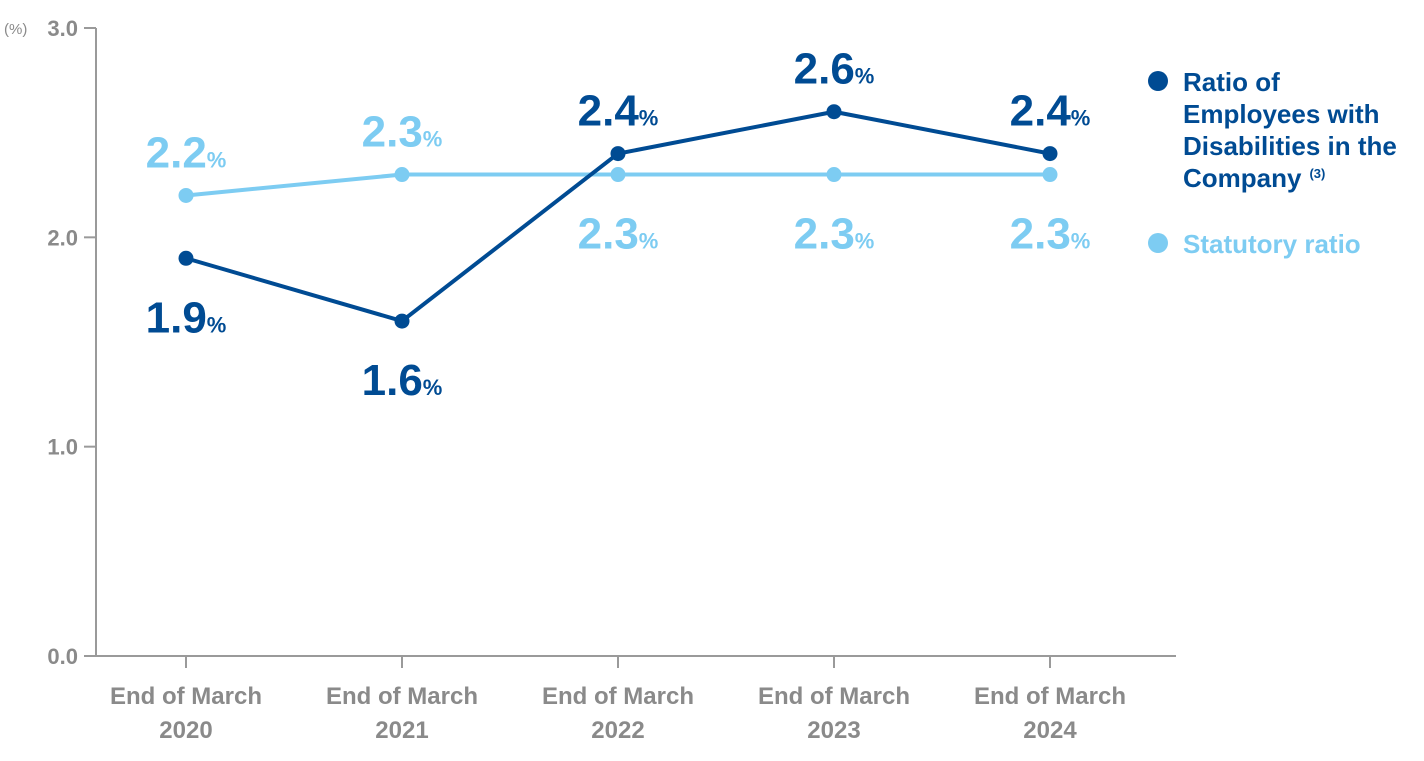 The height and width of the screenshot is (761, 1424). Describe the element at coordinates (1317, 173) in the screenshot. I see `legend-footnote-marker: (3)` at that location.